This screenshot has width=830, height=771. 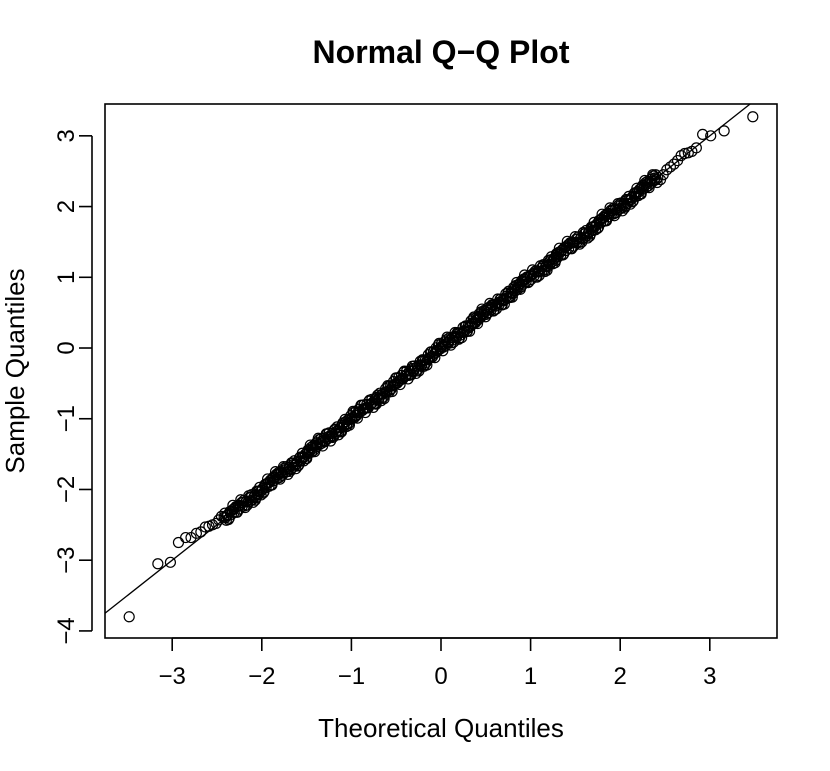 I want to click on chart-title: Normal Q−Q Plot, so click(x=441, y=52).